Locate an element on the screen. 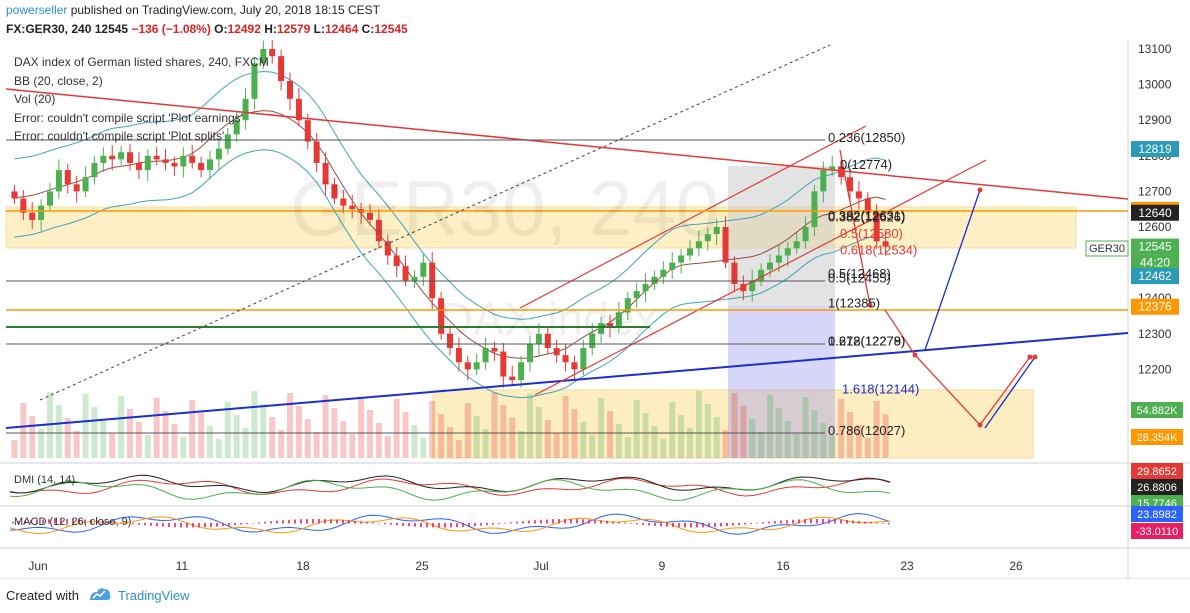 The width and height of the screenshot is (1190, 613). dmi-badge is located at coordinates (1157, 487).